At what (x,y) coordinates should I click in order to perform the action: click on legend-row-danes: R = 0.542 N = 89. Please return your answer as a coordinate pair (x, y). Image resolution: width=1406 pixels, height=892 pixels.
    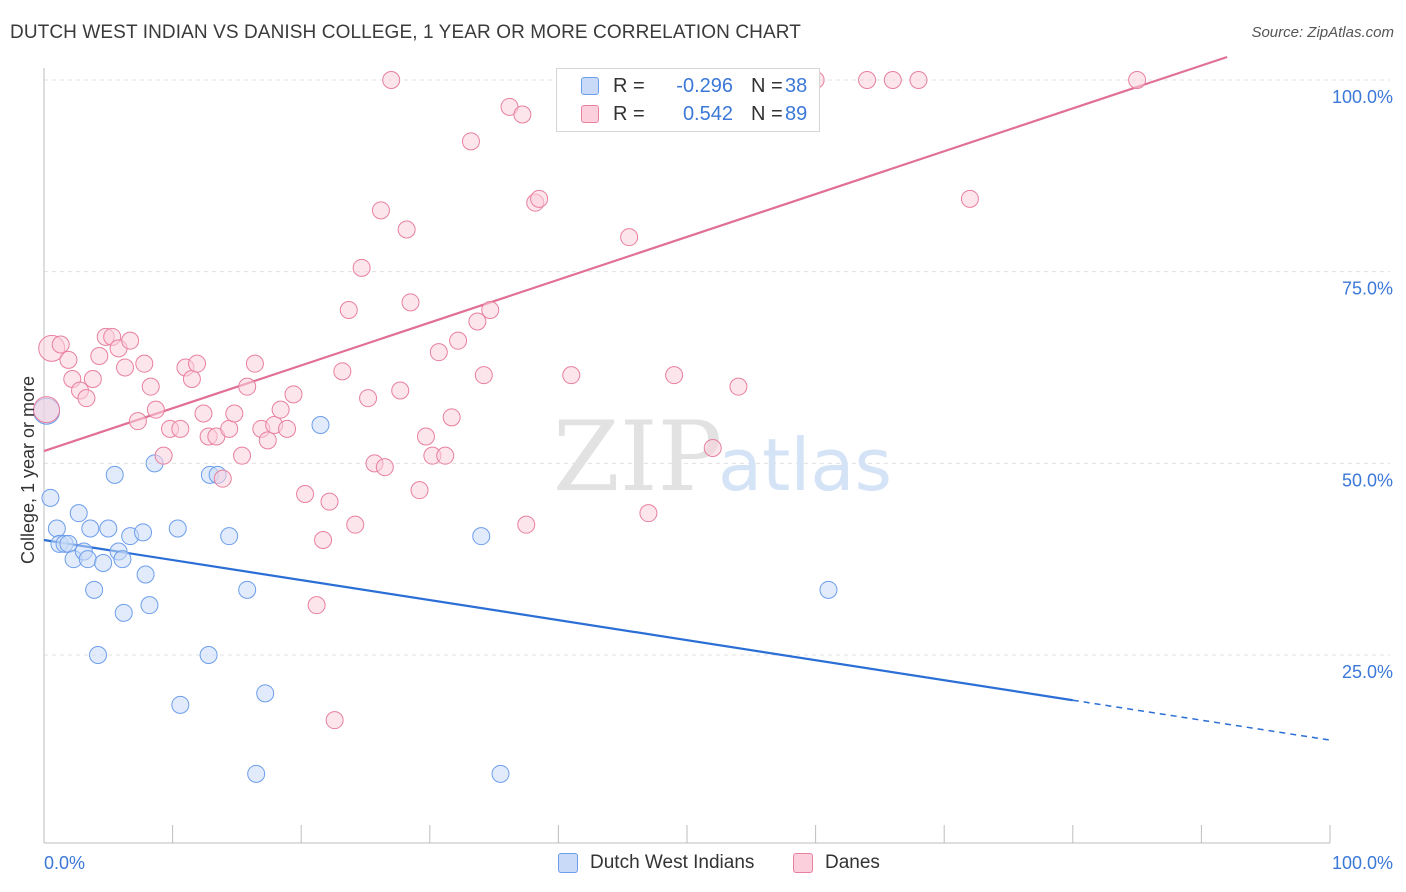
    Looking at the image, I should click on (694, 114).